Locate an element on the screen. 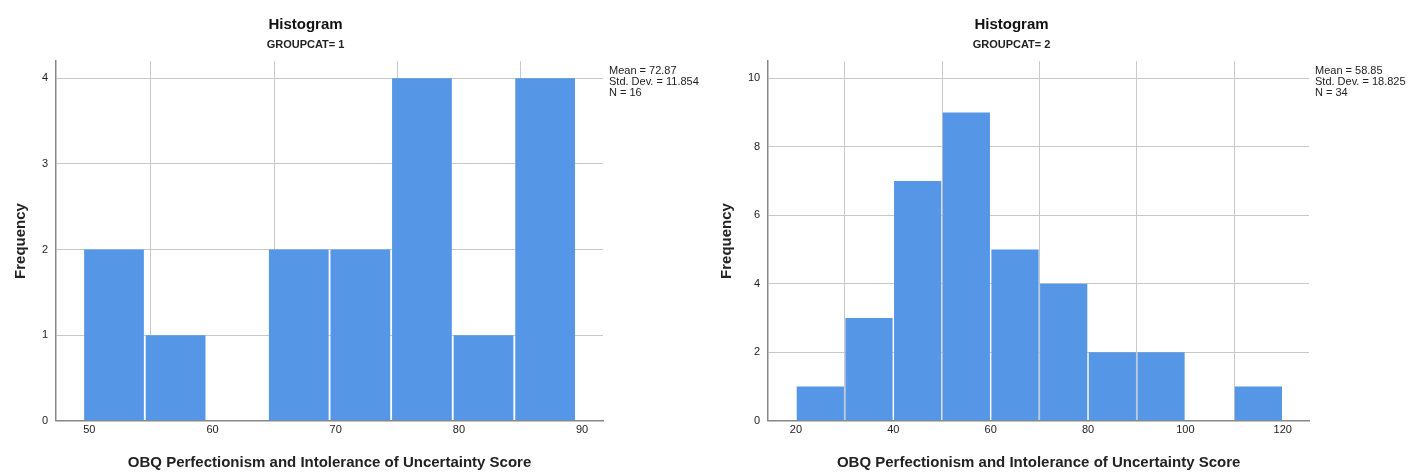  text: Std. Dev. = 18.825 is located at coordinates (1360, 80).